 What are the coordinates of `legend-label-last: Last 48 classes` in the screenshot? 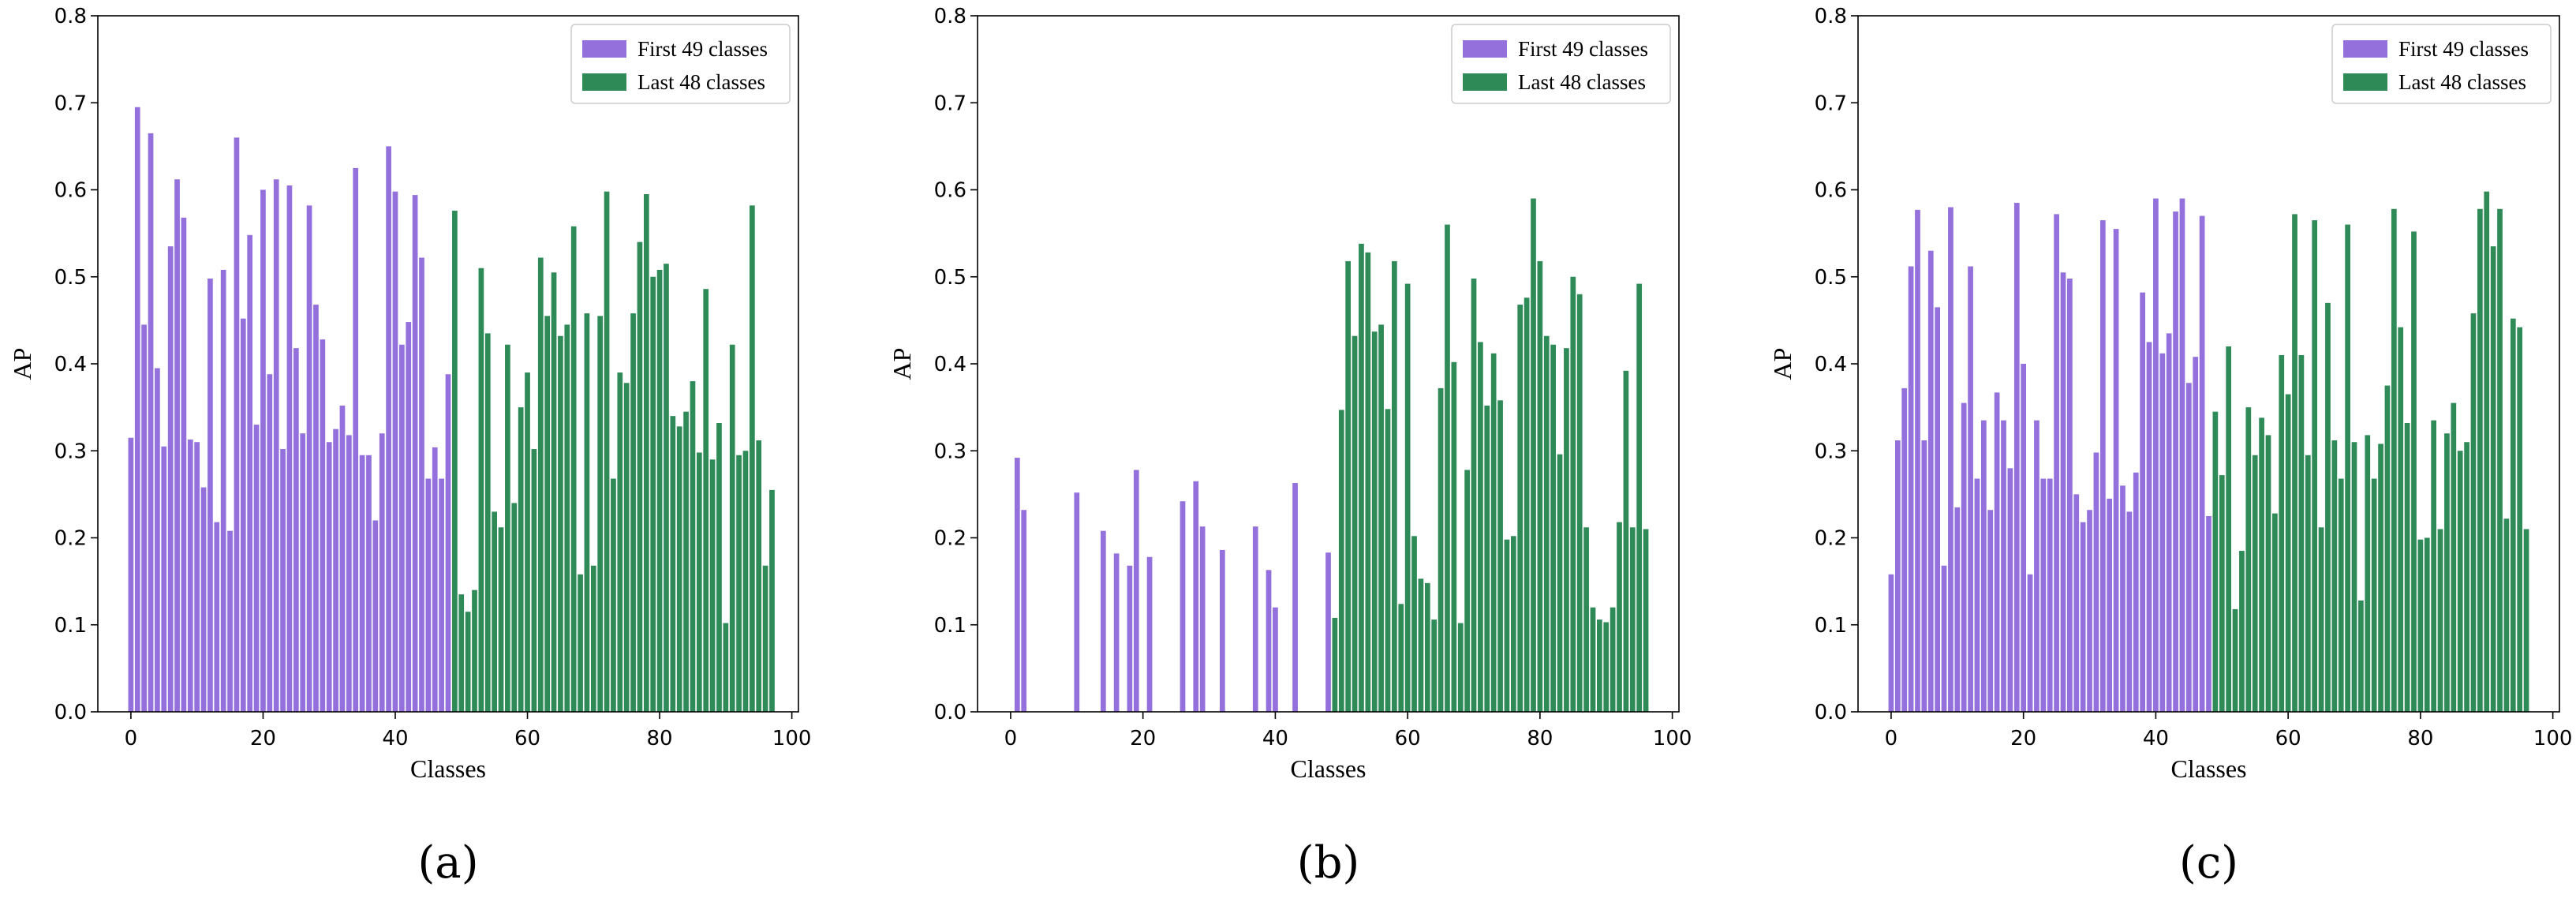 It's located at (1582, 82).